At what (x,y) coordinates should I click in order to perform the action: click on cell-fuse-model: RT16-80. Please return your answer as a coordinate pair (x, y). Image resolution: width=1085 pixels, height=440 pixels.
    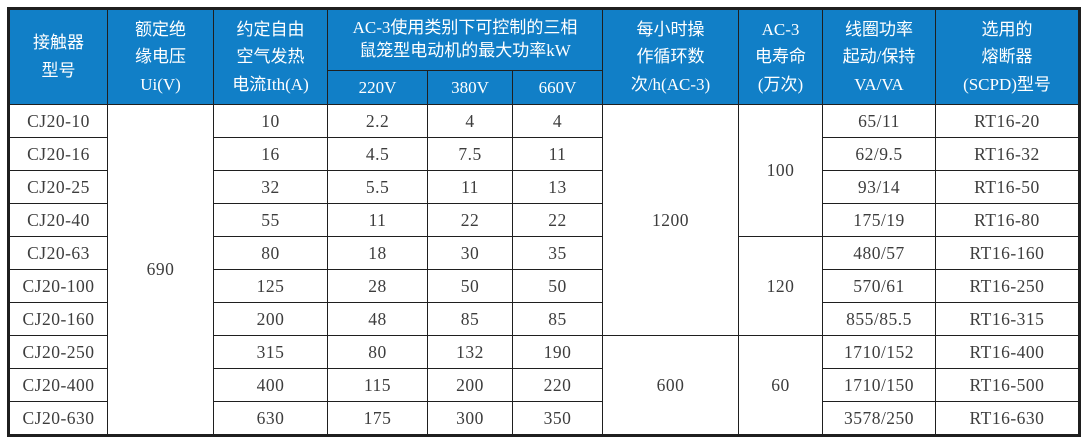
    Looking at the image, I should click on (1007, 220).